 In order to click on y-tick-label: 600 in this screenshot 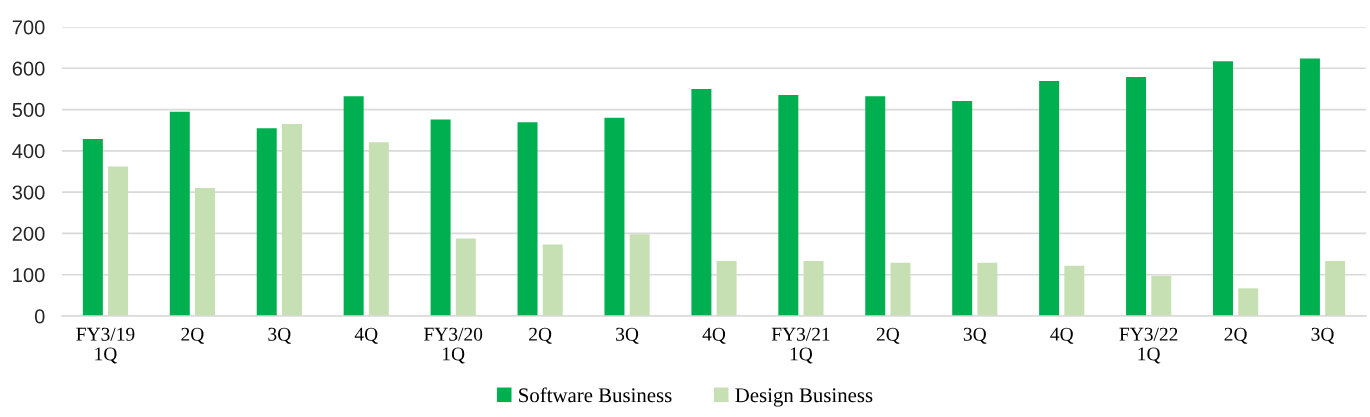, I will do `click(28, 68)`.